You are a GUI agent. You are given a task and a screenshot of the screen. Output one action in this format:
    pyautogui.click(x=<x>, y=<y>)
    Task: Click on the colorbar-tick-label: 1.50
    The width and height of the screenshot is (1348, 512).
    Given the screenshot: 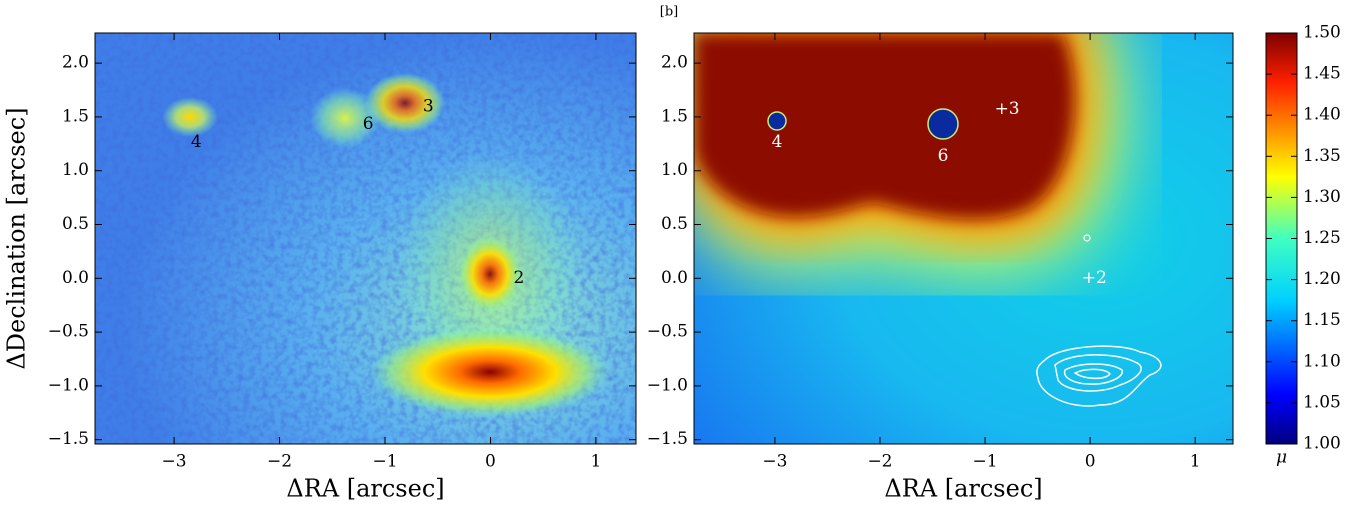 What is the action you would take?
    pyautogui.click(x=1322, y=33)
    